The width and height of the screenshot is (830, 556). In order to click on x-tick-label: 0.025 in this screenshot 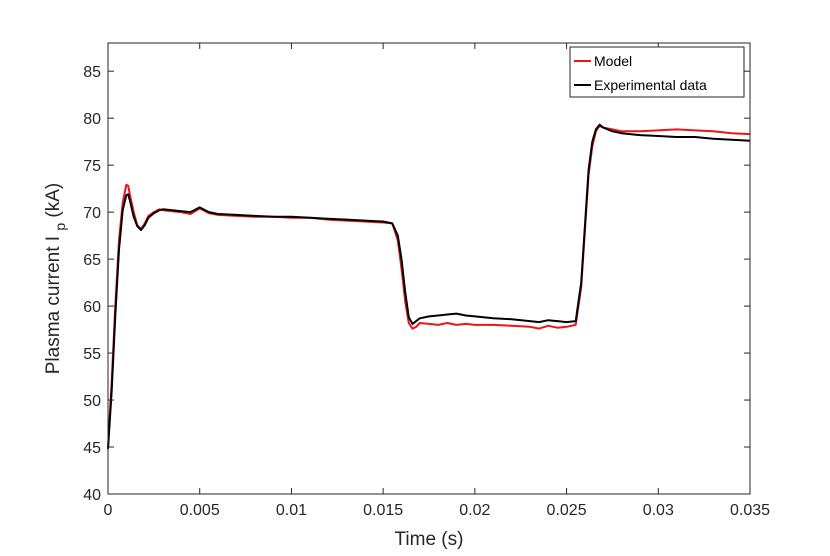, I will do `click(567, 510)`.